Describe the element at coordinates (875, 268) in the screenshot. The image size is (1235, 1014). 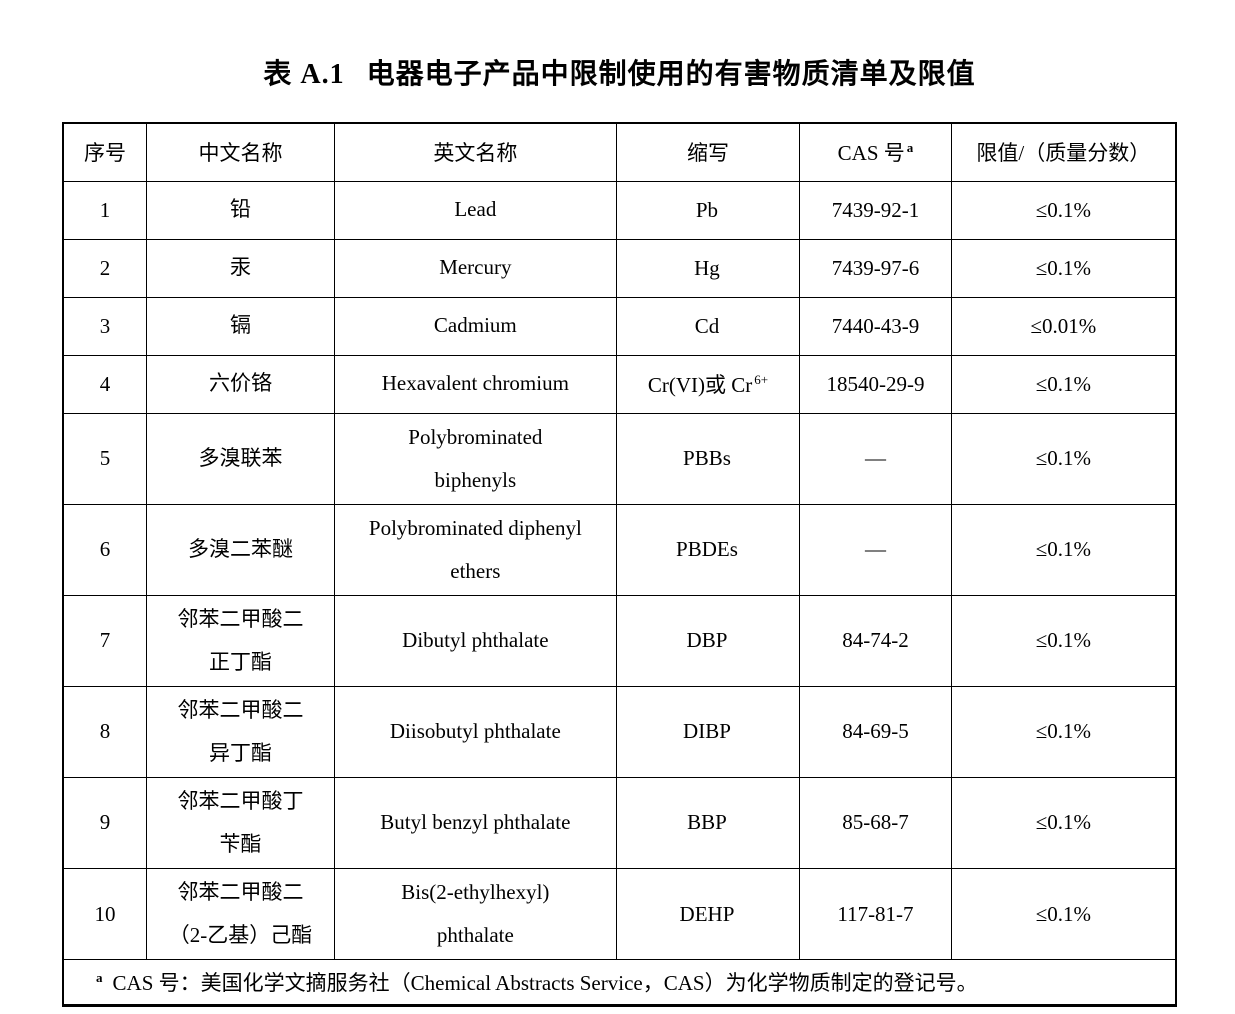
I see `cell-cas: 7439-97-6` at that location.